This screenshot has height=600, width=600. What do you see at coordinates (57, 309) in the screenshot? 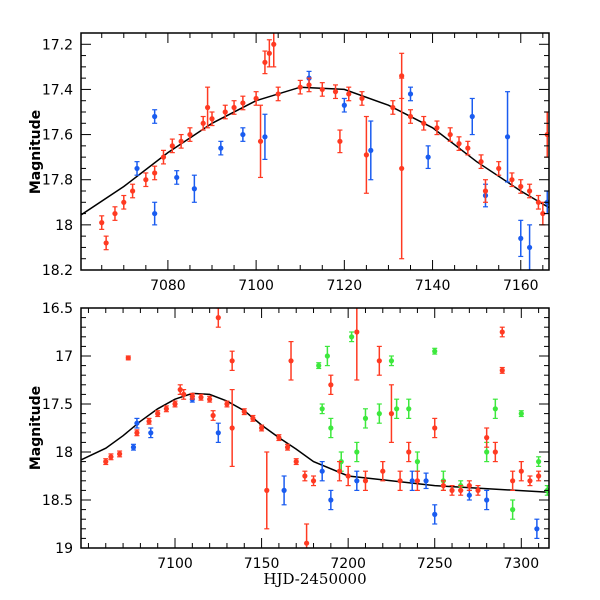
I see `y-tick-label: 16.5` at bounding box center [57, 309].